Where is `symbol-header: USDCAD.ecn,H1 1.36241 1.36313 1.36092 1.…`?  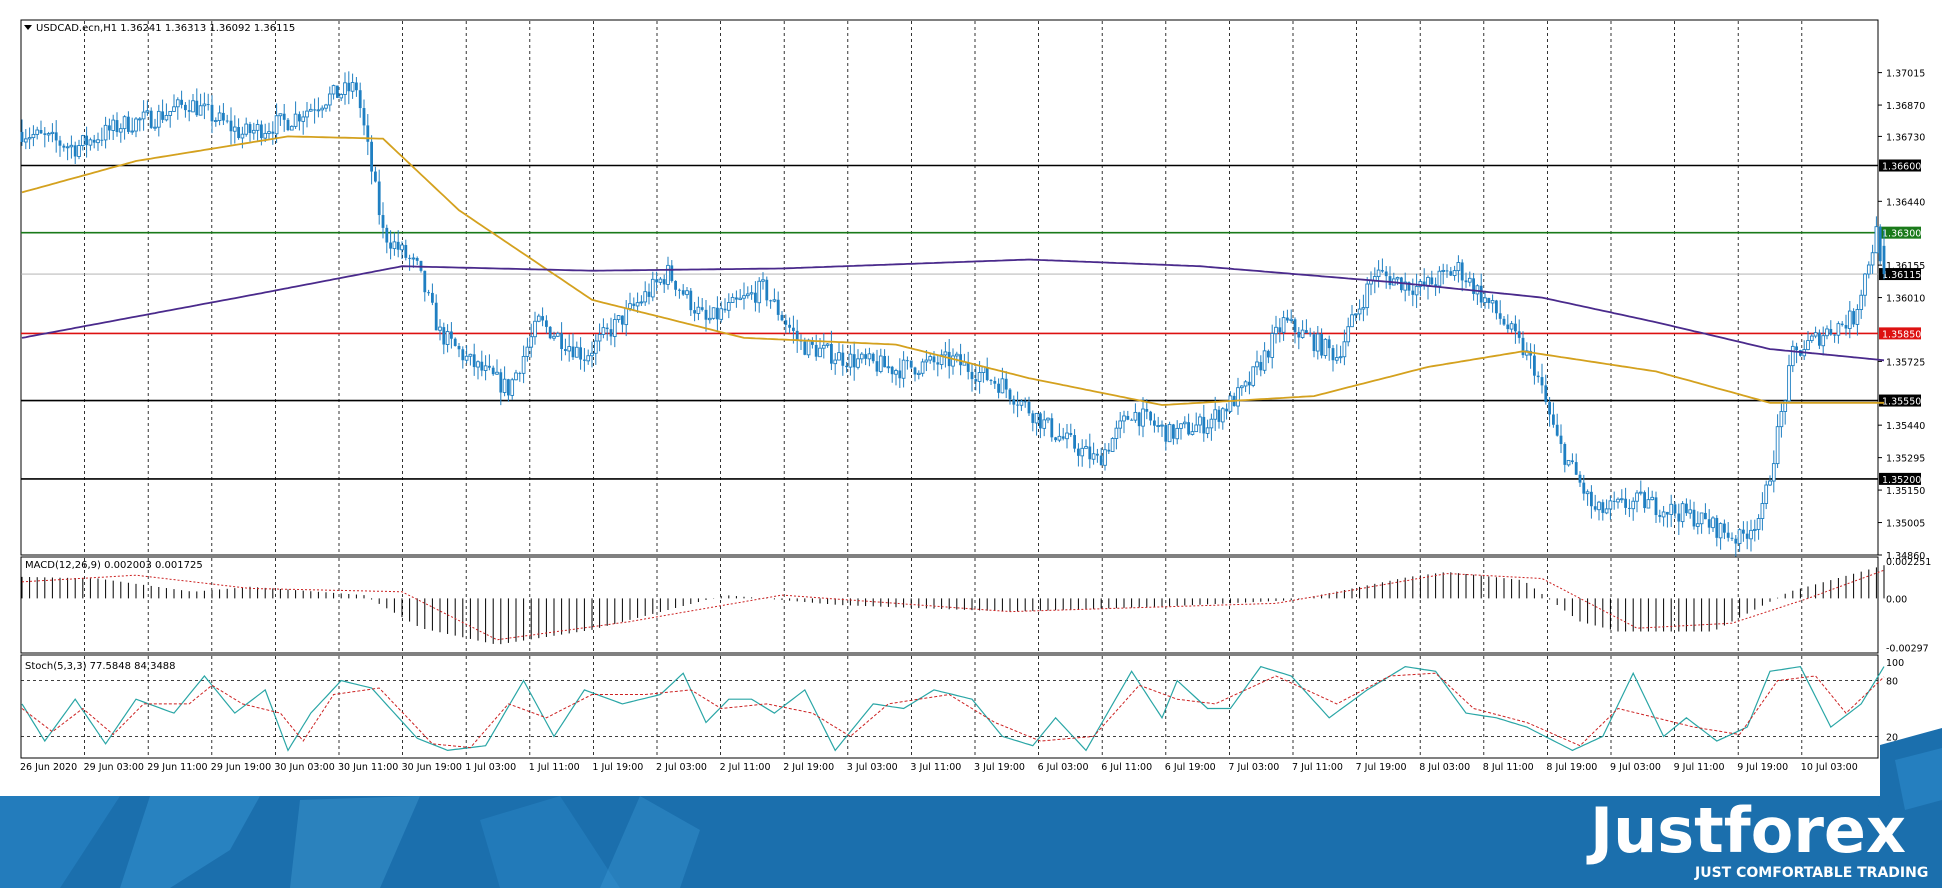
symbol-header: USDCAD.ecn,H1 1.36241 1.36313 1.36092 1.… is located at coordinates (165, 28).